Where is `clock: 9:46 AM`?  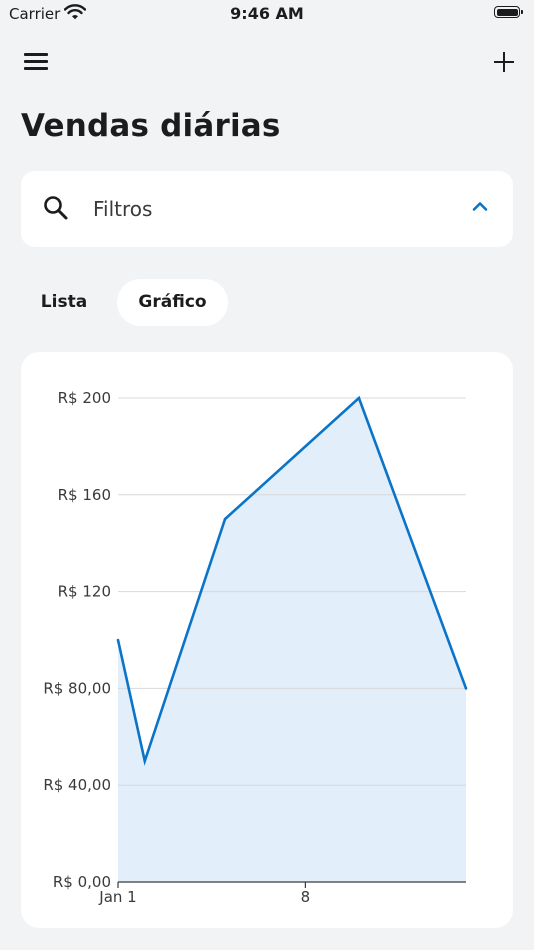
clock: 9:46 AM is located at coordinates (267, 13).